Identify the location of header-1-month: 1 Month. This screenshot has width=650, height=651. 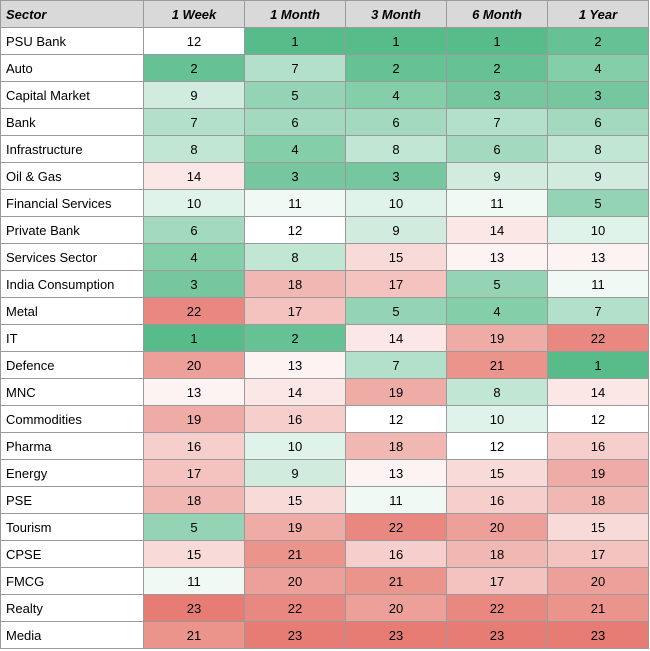
(295, 14).